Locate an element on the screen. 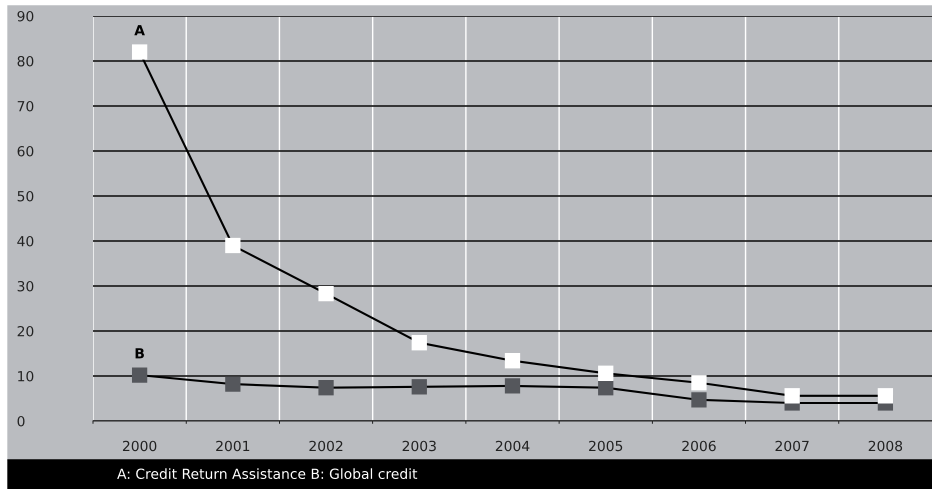 This screenshot has height=489, width=932. x-tick-label: 2007 is located at coordinates (792, 446).